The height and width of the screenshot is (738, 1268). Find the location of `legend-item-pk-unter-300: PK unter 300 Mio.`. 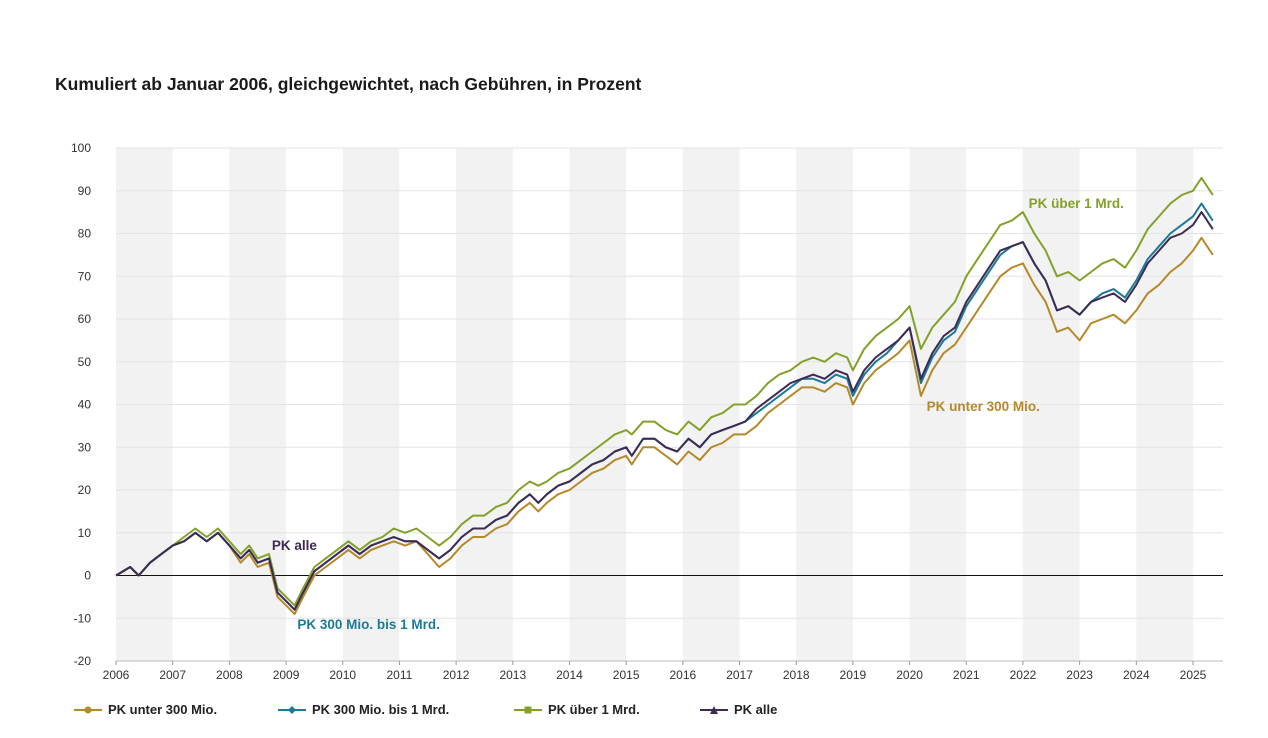

legend-item-pk-unter-300: PK unter 300 Mio. is located at coordinates (145, 709).